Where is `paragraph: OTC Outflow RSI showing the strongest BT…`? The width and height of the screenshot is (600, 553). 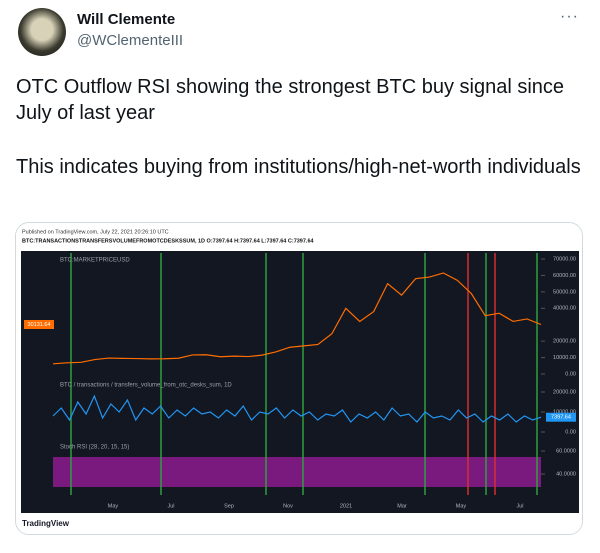 paragraph: OTC Outflow RSI showing the strongest BT… is located at coordinates (290, 100).